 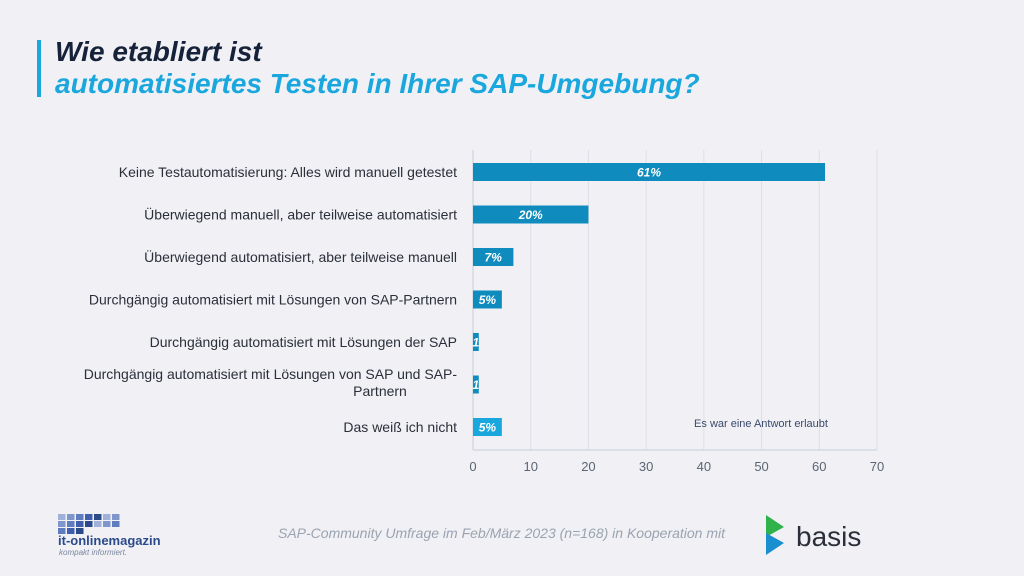 I want to click on x-tick-label: 30, so click(x=646, y=466).